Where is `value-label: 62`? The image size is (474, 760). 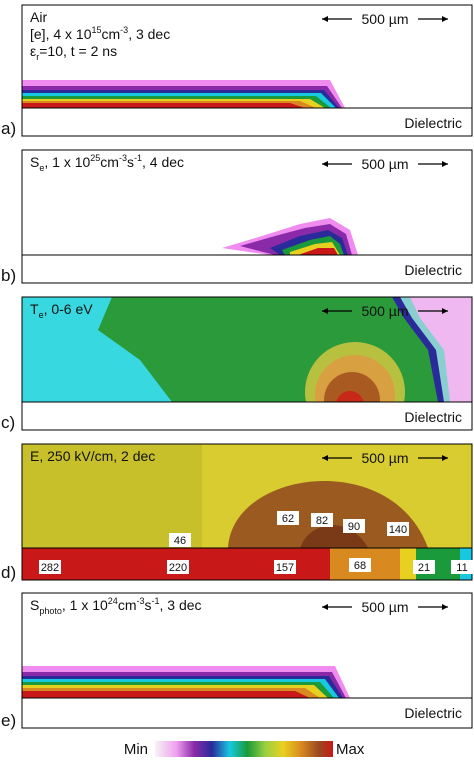 value-label: 62 is located at coordinates (288, 519).